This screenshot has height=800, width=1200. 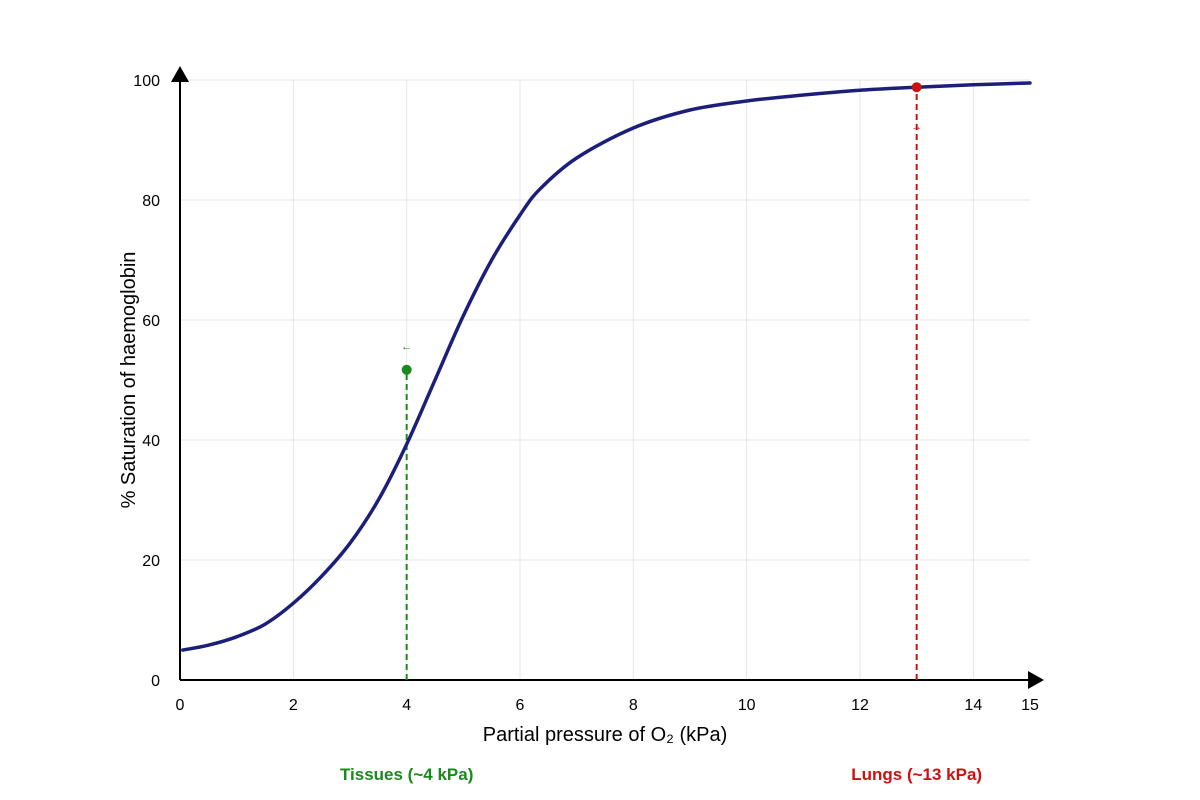 I want to click on annotation-label: Lungs (~13 kPa), so click(x=916, y=774).